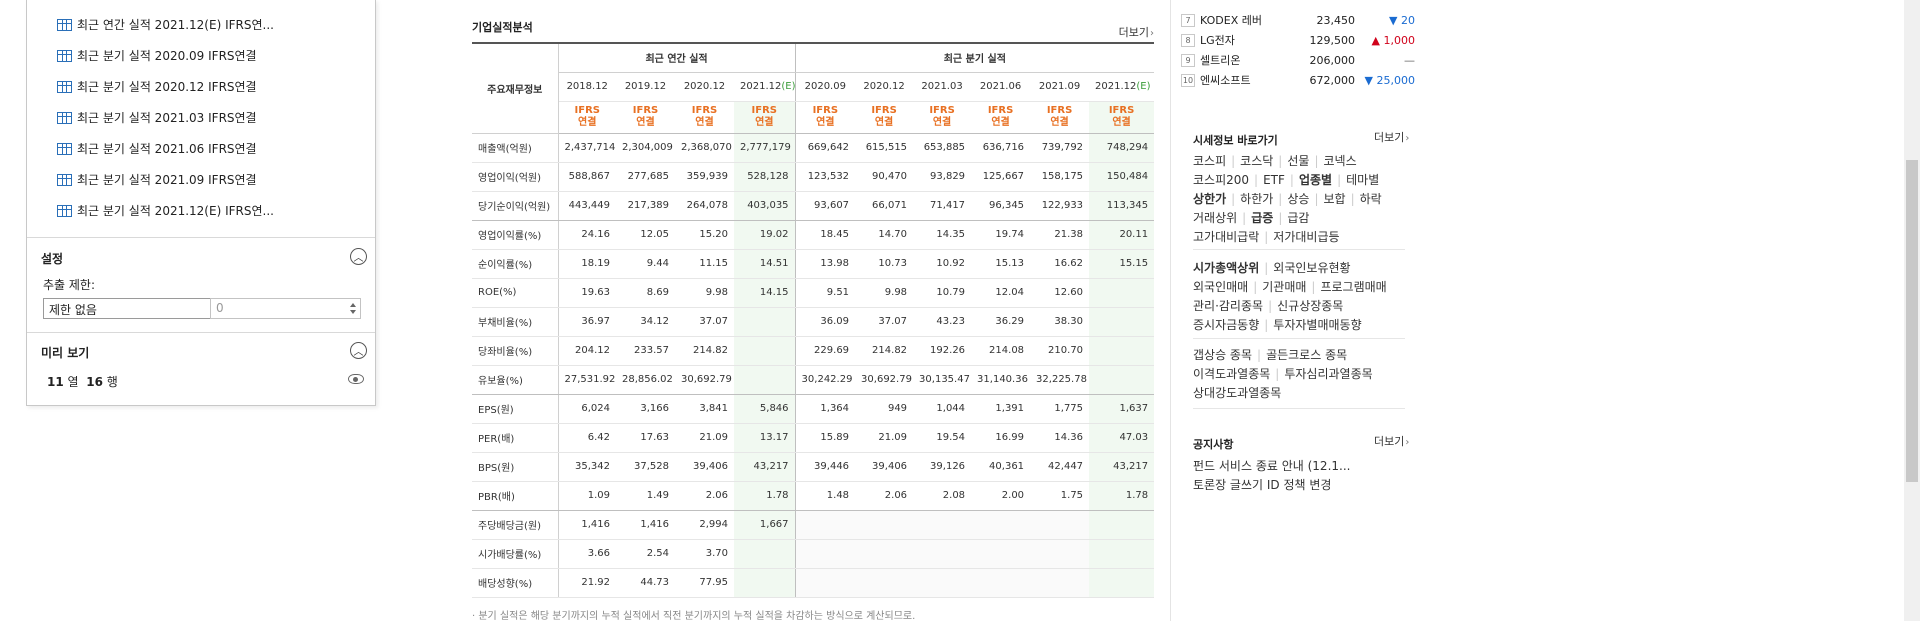 The height and width of the screenshot is (621, 1920). I want to click on quick-link: 신규상장종목, so click(1310, 306).